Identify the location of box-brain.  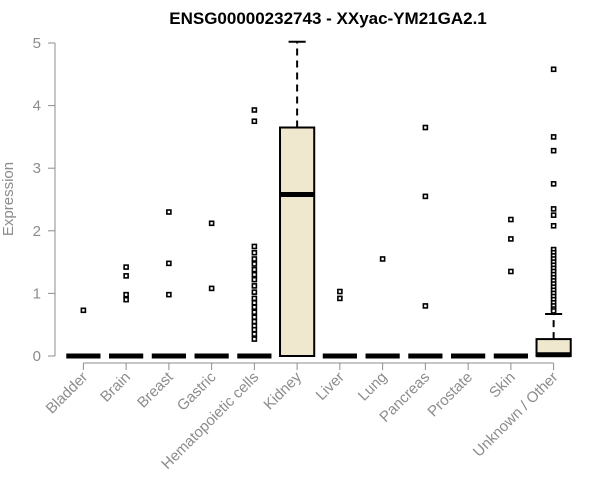
(126, 311).